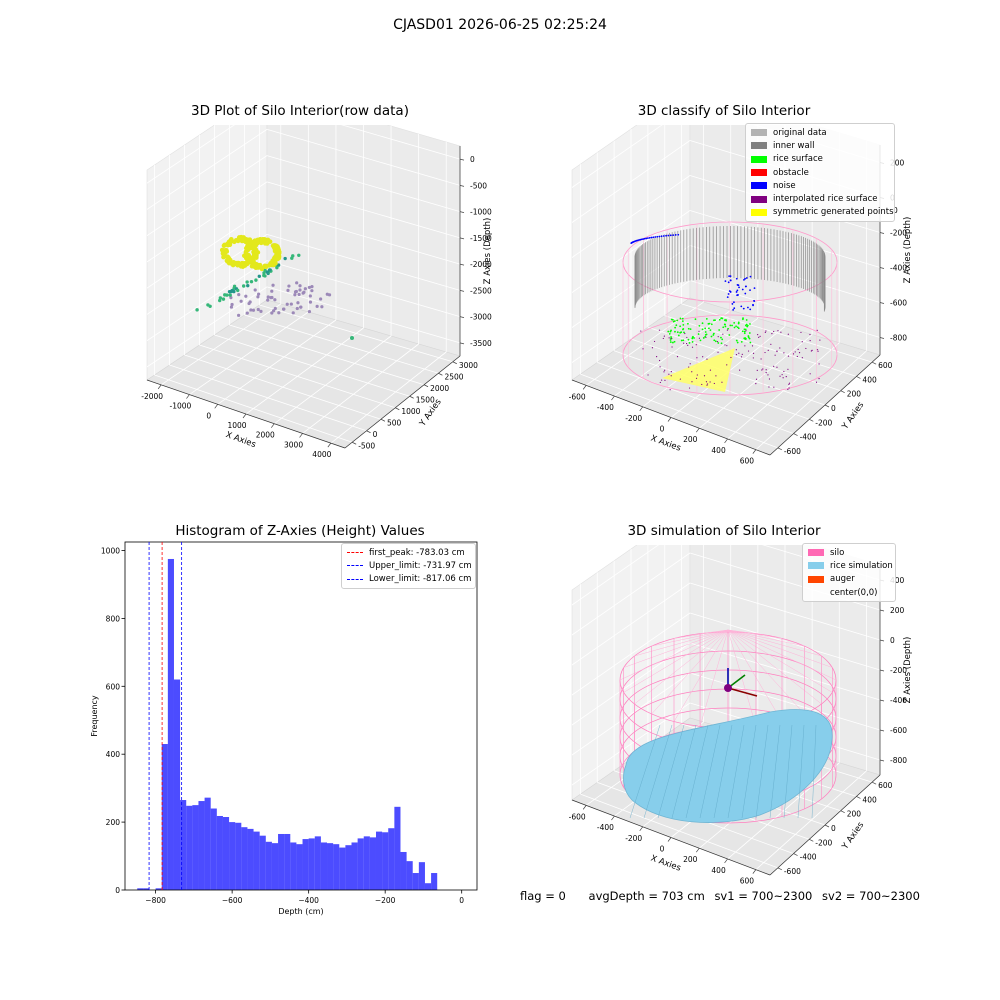 This screenshot has height=1000, width=1000. I want to click on p4-ytick, so click(874, 783).